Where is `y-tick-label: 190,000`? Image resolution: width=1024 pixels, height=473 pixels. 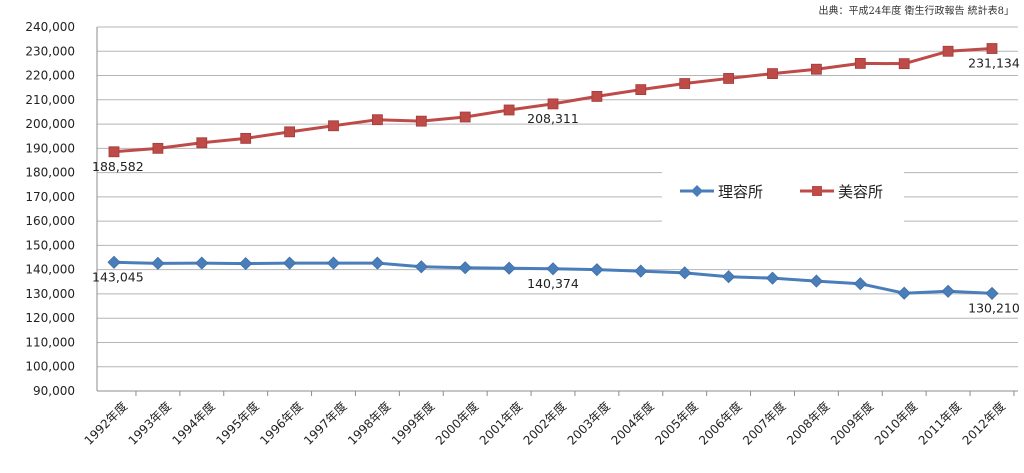
y-tick-label: 190,000 is located at coordinates (50, 148).